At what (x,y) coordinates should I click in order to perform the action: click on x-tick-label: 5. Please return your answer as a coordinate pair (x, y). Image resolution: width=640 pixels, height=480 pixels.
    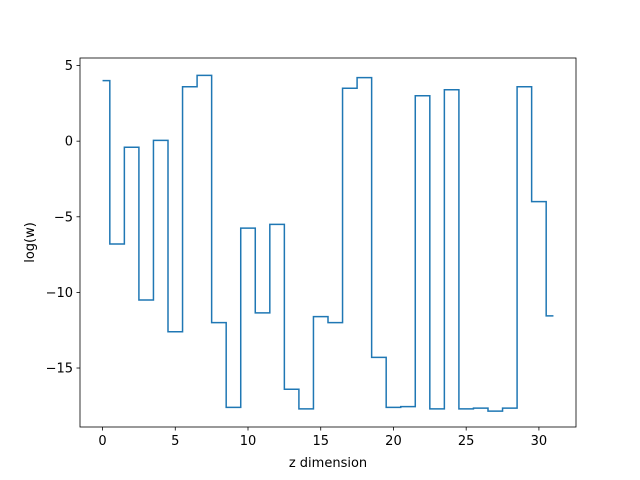
    Looking at the image, I should click on (175, 441).